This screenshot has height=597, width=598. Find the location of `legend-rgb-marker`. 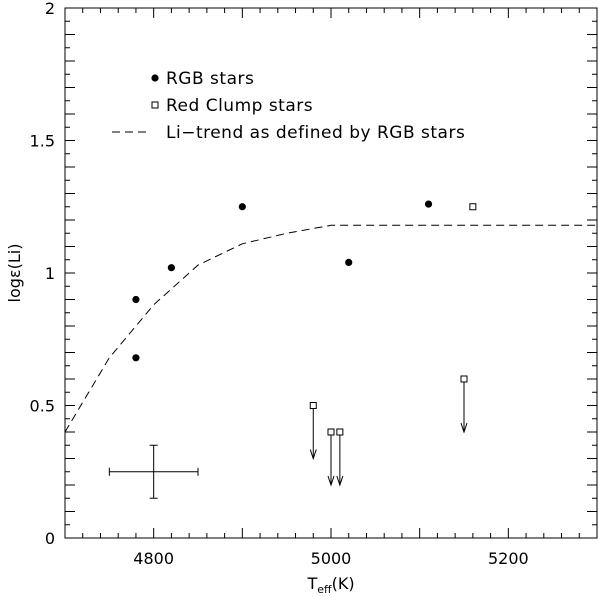

legend-rgb-marker is located at coordinates (155, 78).